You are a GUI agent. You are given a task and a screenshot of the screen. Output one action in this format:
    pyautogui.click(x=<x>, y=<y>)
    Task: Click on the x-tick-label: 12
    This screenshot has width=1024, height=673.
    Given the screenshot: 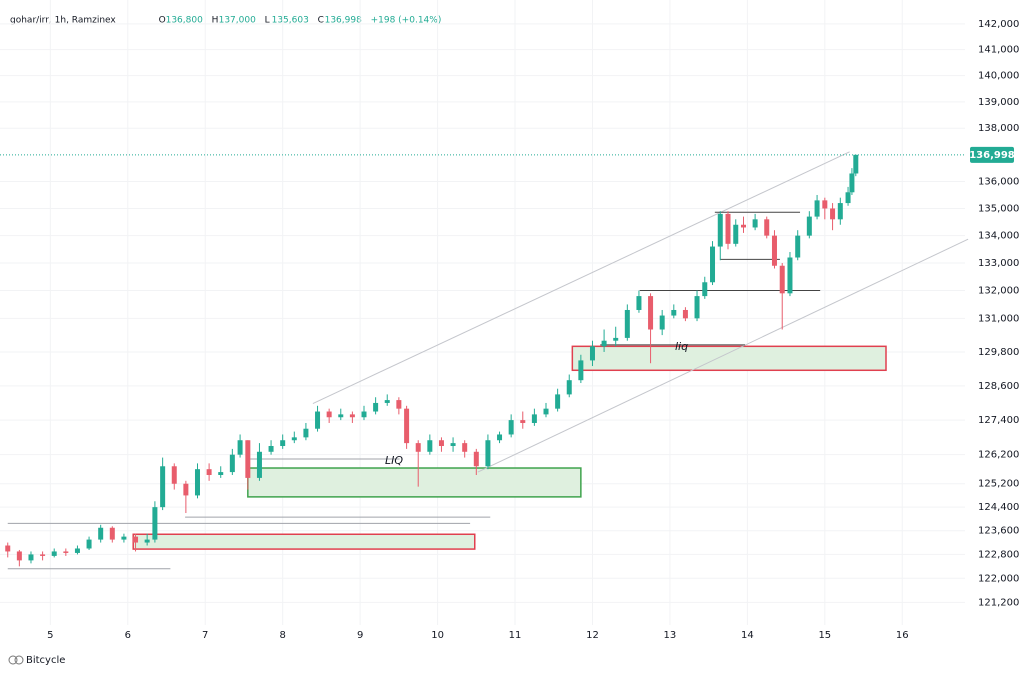 What is the action you would take?
    pyautogui.click(x=592, y=635)
    